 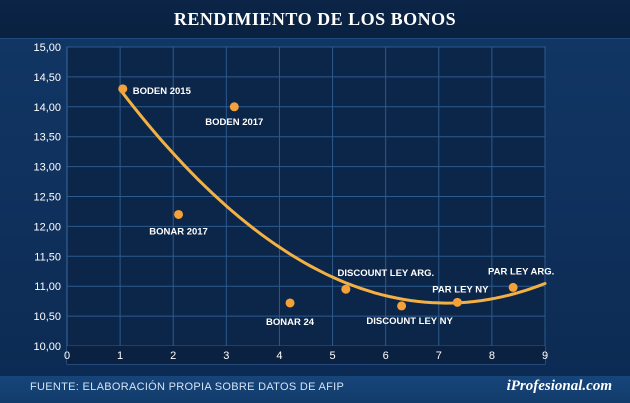 I want to click on x-tick-label: 3, so click(x=226, y=356).